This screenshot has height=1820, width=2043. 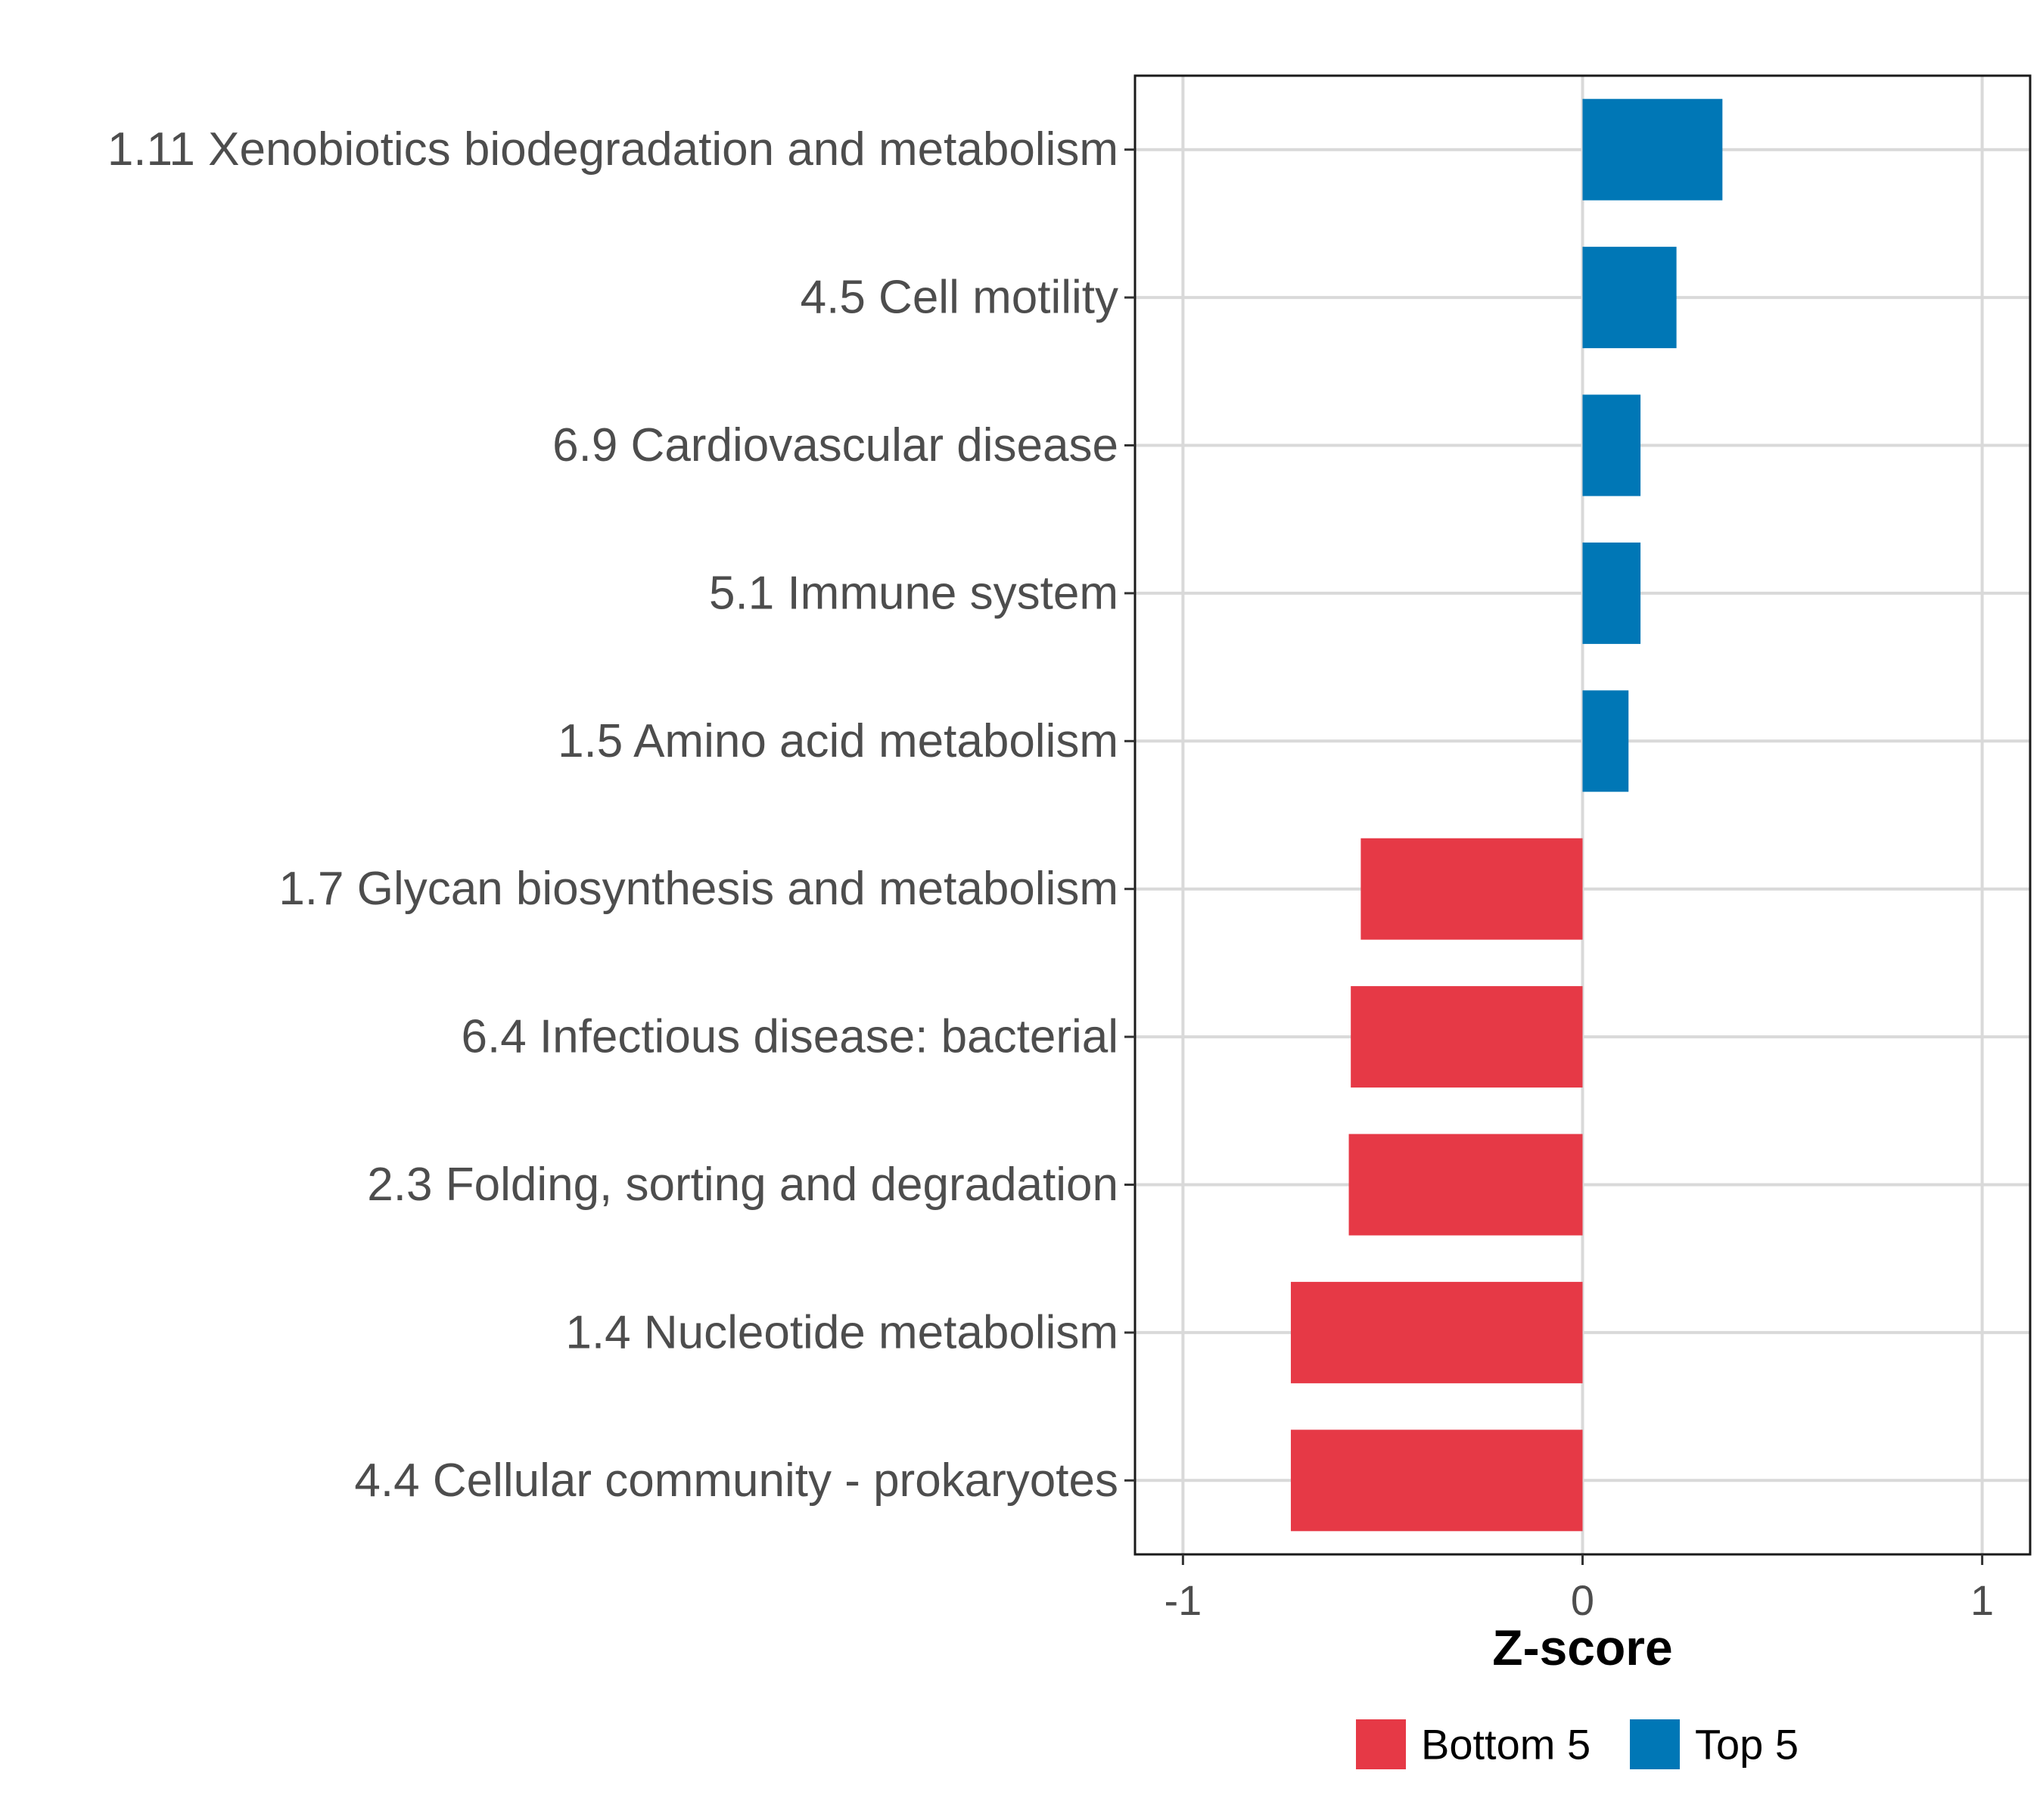 What do you see at coordinates (1183, 1600) in the screenshot?
I see `x-tick-label-0: -1` at bounding box center [1183, 1600].